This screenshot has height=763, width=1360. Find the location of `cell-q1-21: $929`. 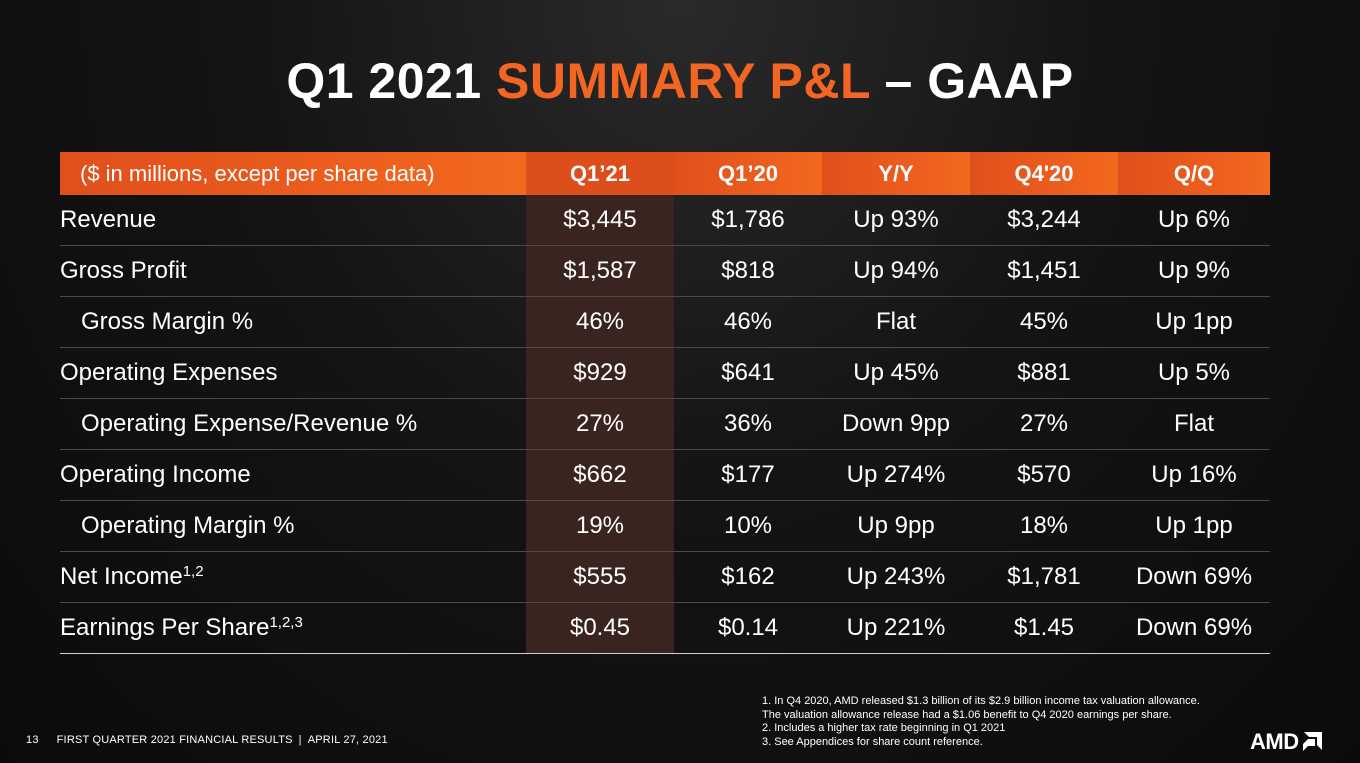

cell-q1-21: $929 is located at coordinates (600, 373).